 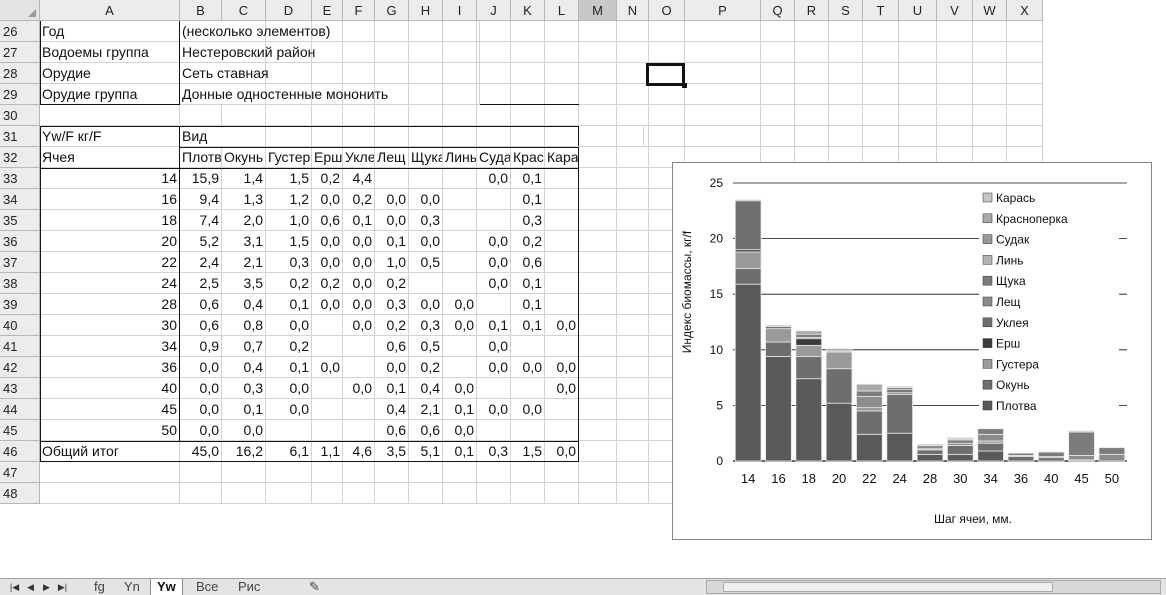 I want to click on cell-x29, so click(x=1025, y=94).